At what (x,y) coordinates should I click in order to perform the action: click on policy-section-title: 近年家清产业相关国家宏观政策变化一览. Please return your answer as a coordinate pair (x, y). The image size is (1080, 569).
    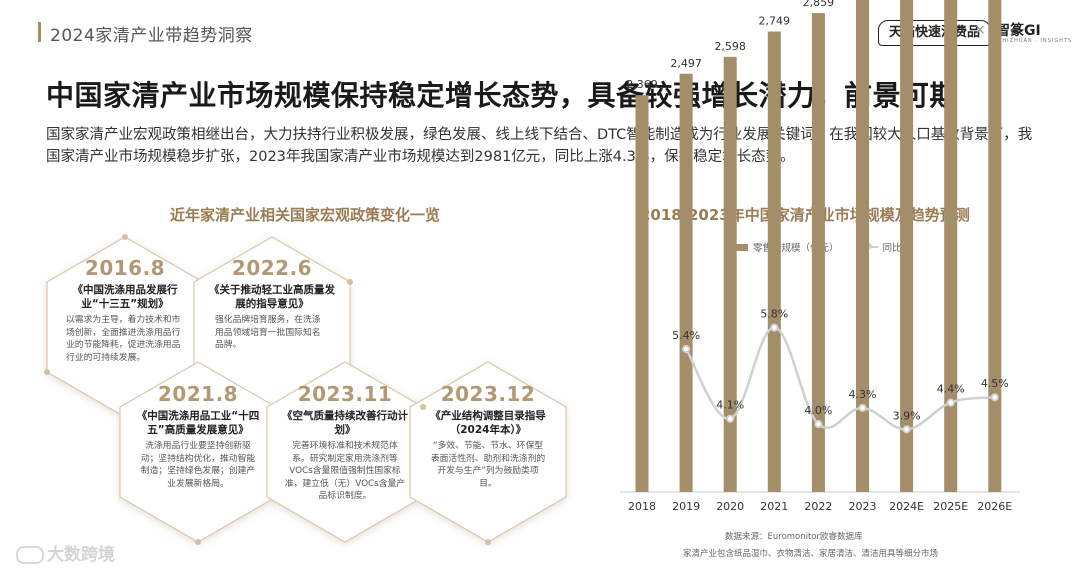
    Looking at the image, I should click on (305, 215).